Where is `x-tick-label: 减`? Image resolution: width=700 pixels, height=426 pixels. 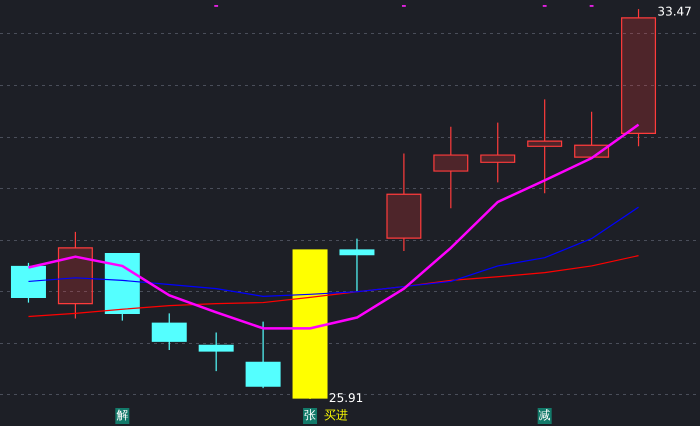
x-tick-label: 减 is located at coordinates (544, 415).